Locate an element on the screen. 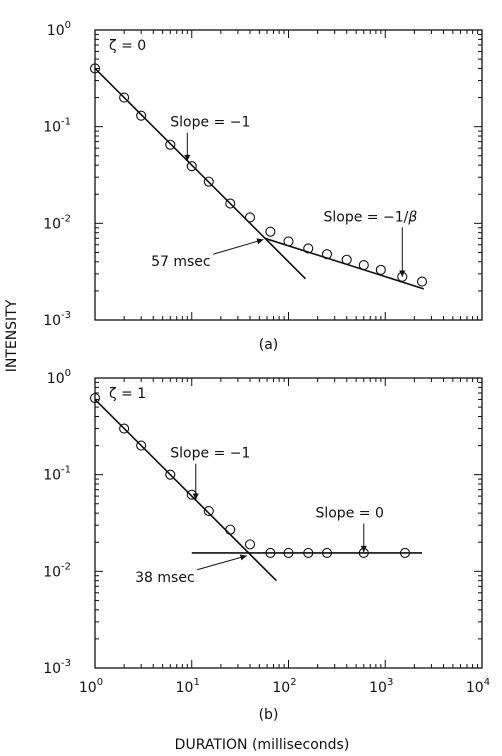  x-tick-exponent: 0 is located at coordinates (100, 682).